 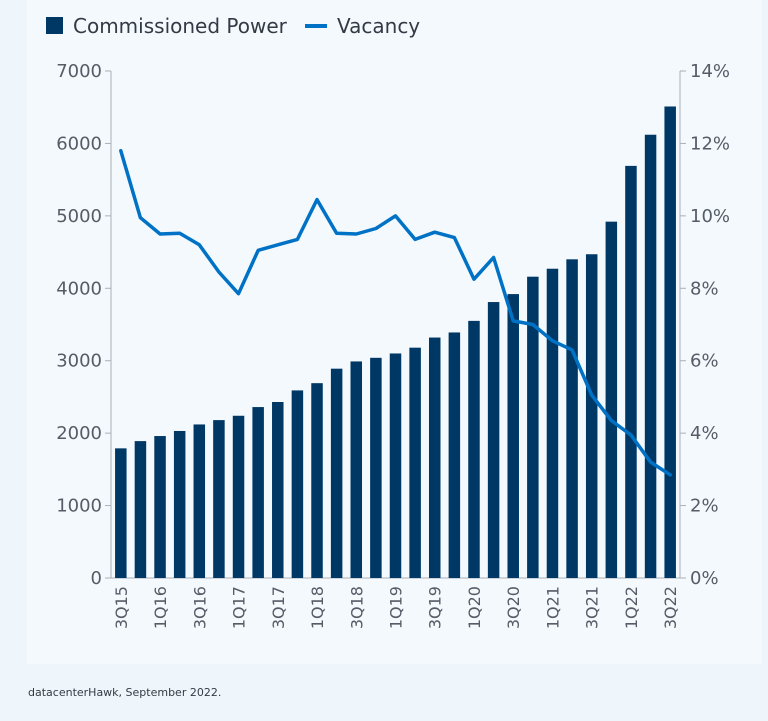 What do you see at coordinates (592, 607) in the screenshot?
I see `x-tick-label: 3Q21` at bounding box center [592, 607].